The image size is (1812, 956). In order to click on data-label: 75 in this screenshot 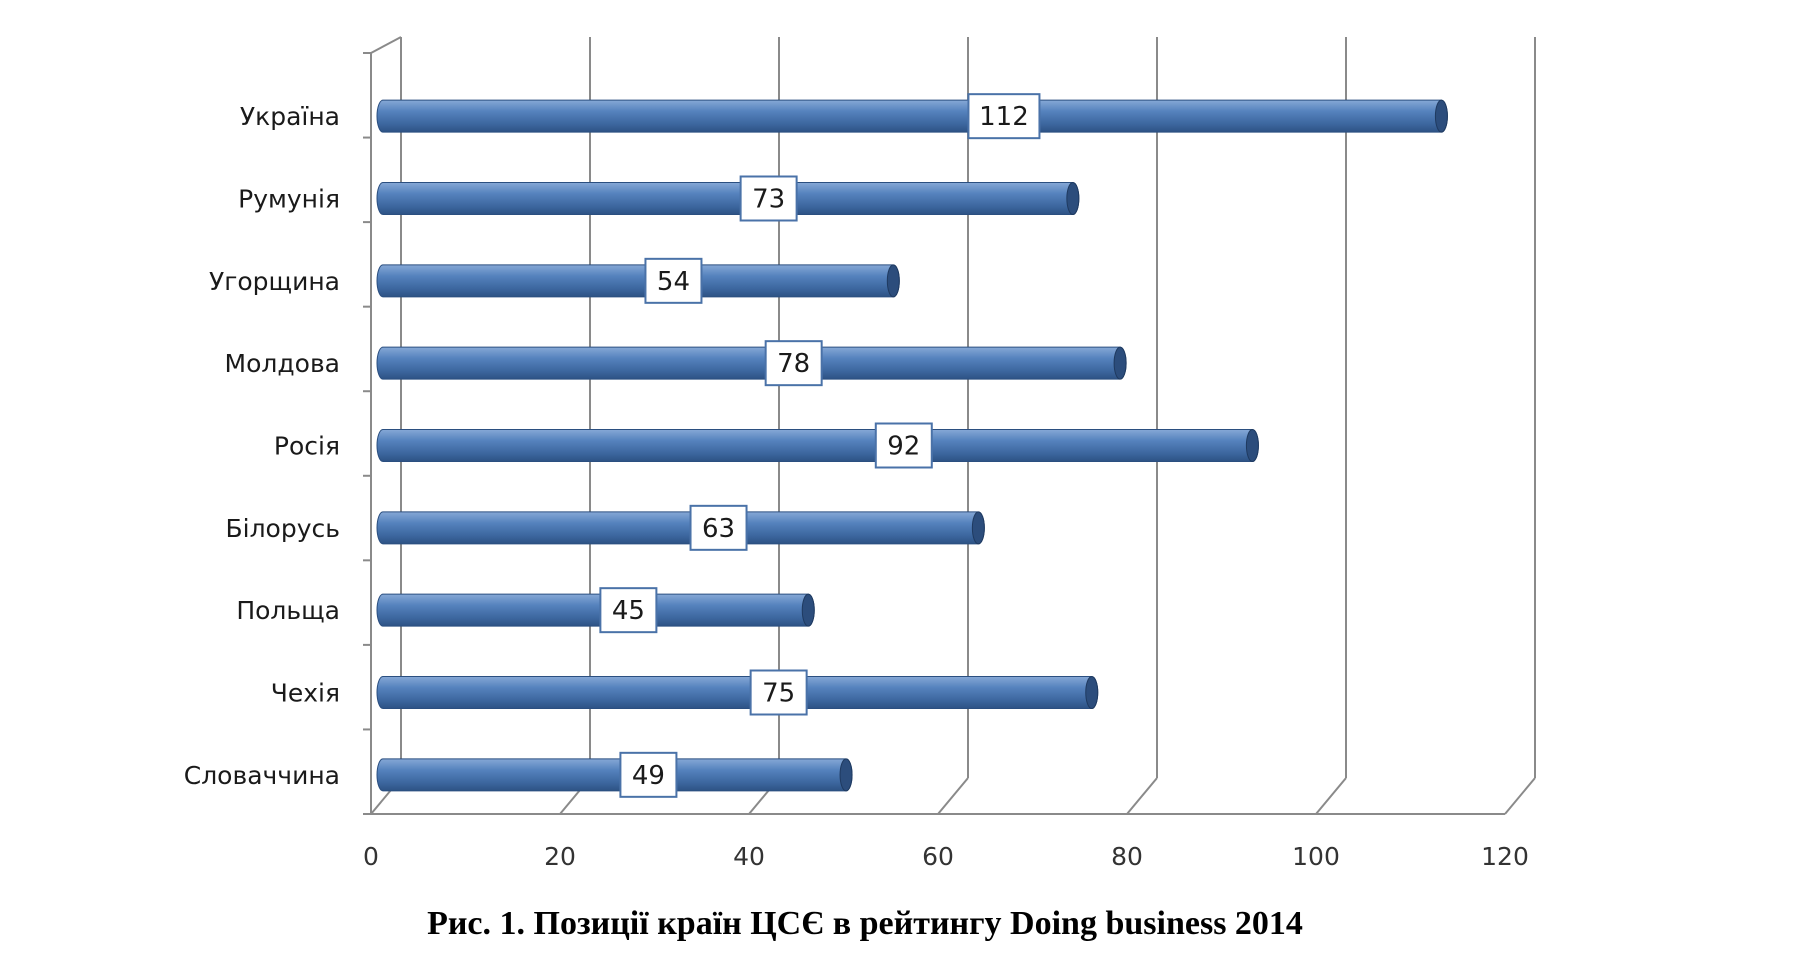, I will do `click(778, 694)`.